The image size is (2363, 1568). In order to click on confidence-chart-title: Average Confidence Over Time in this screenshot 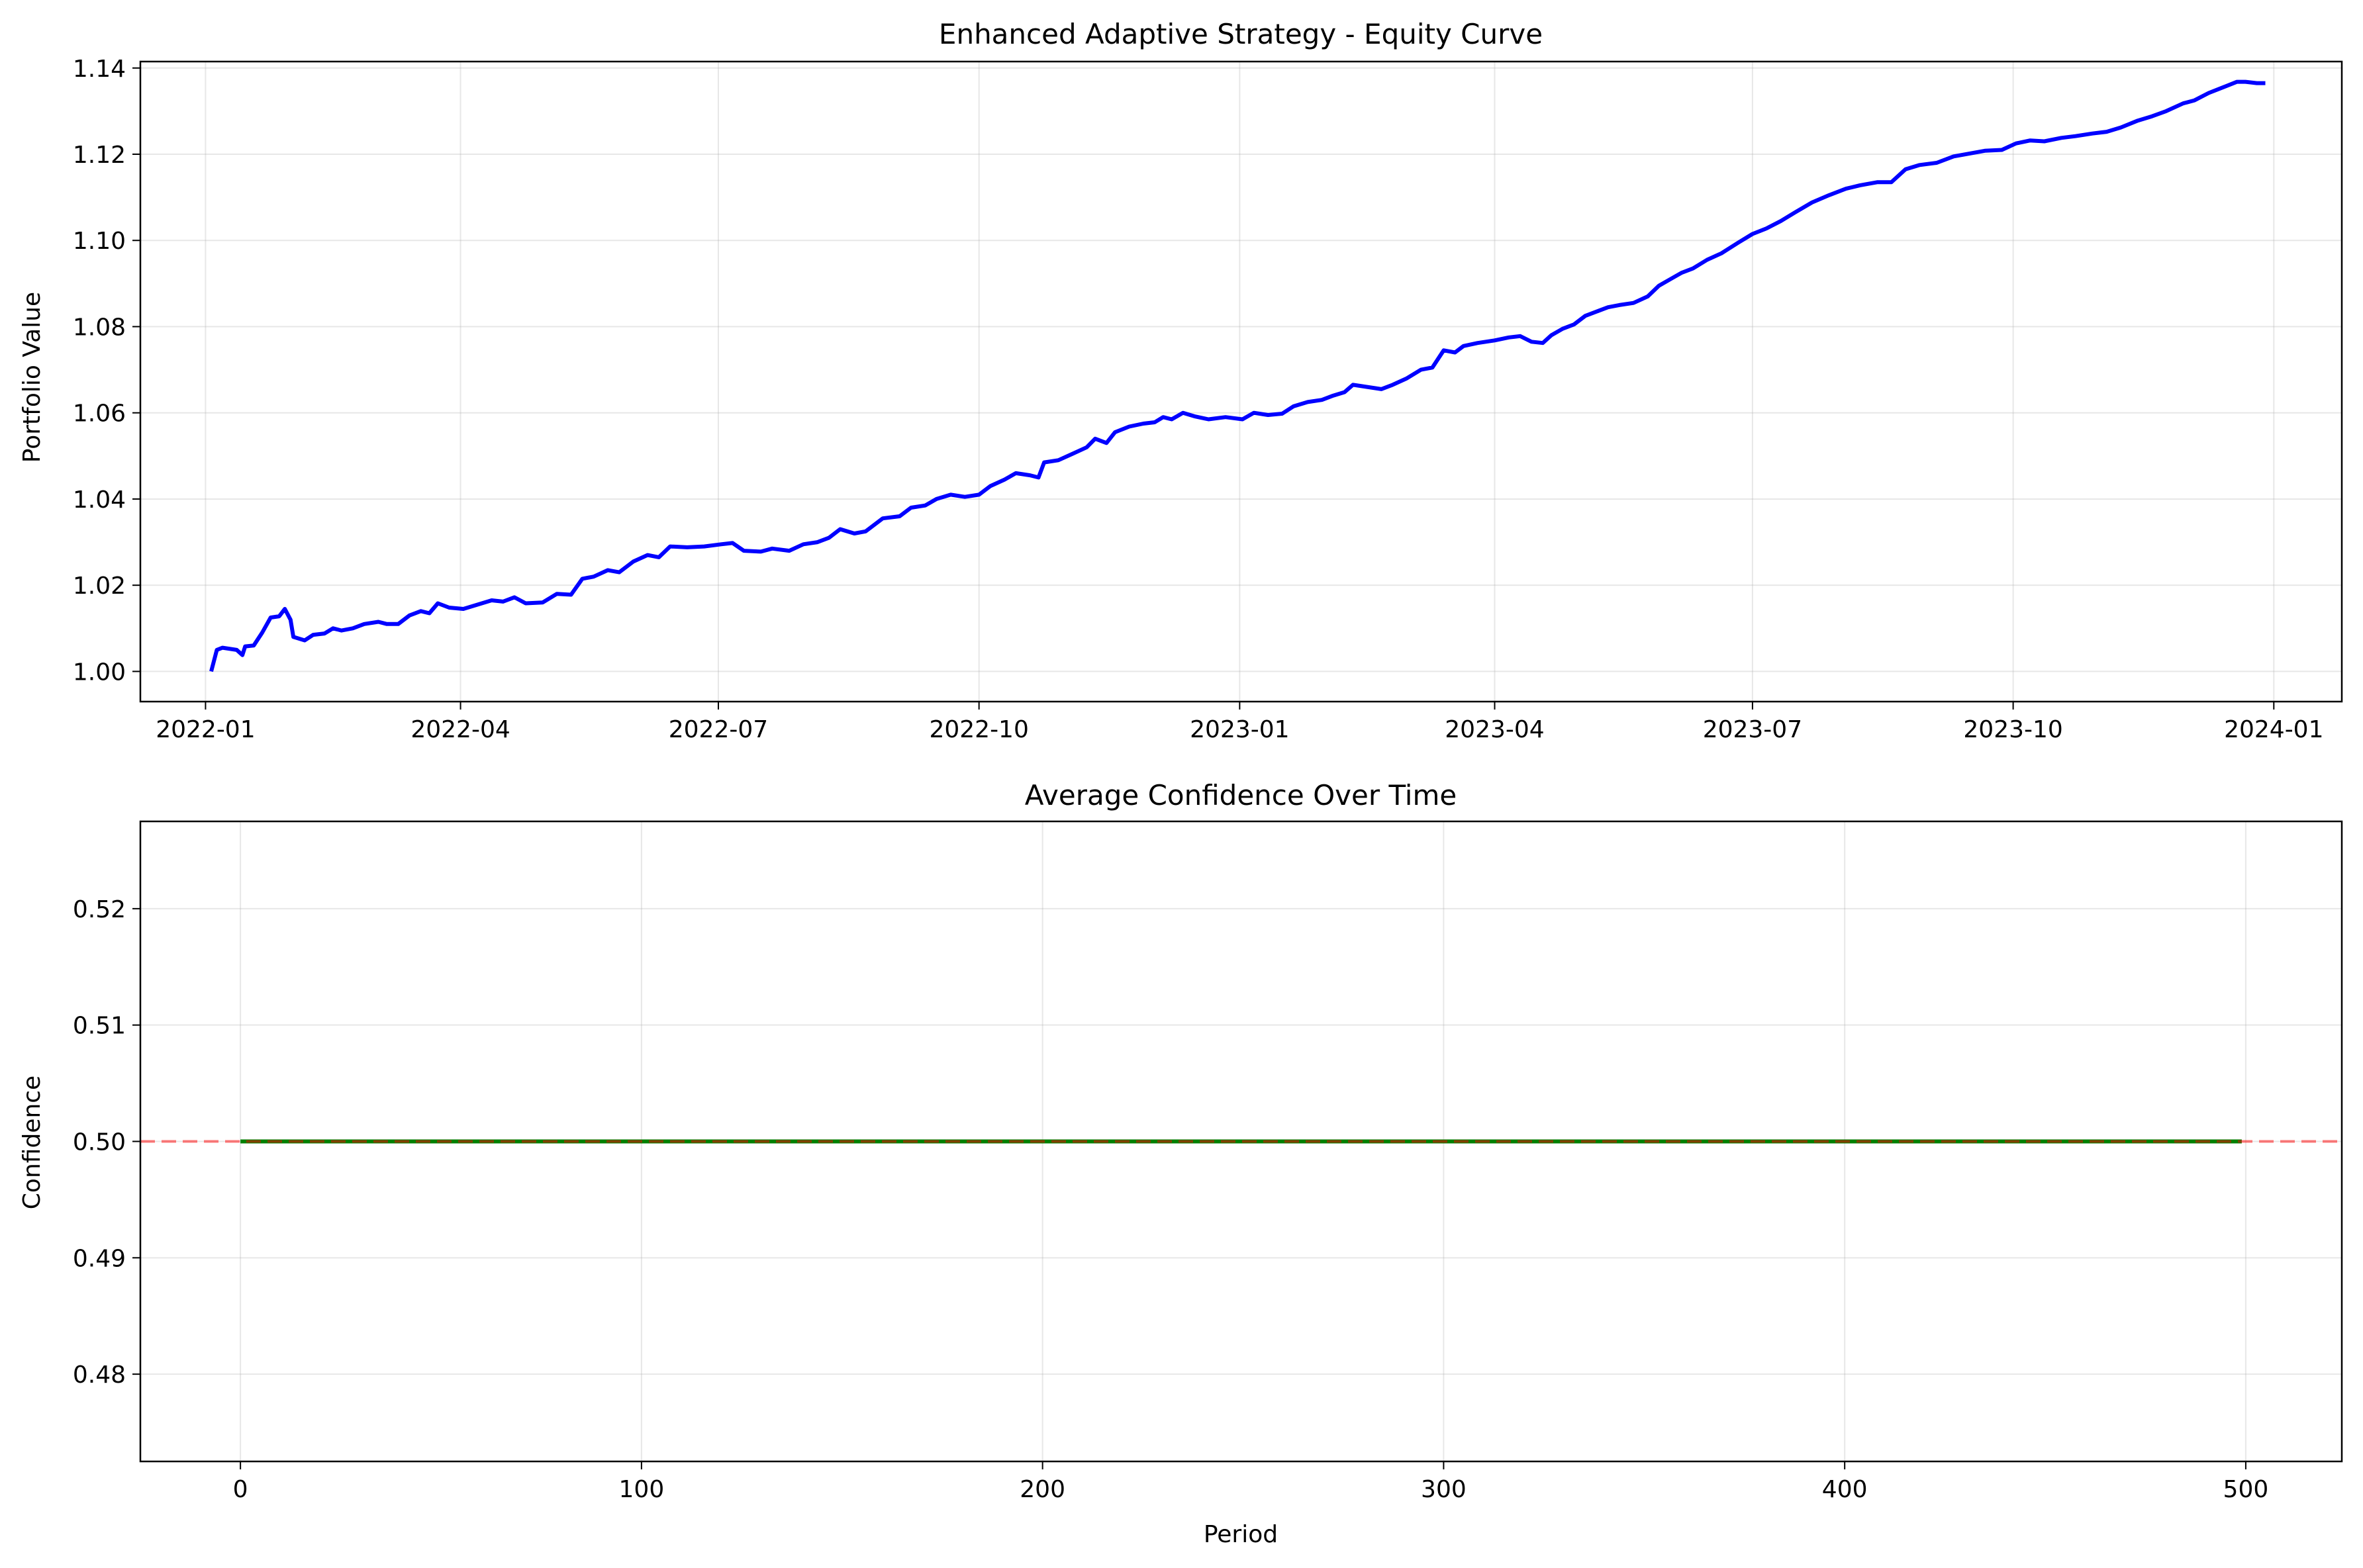, I will do `click(1241, 795)`.